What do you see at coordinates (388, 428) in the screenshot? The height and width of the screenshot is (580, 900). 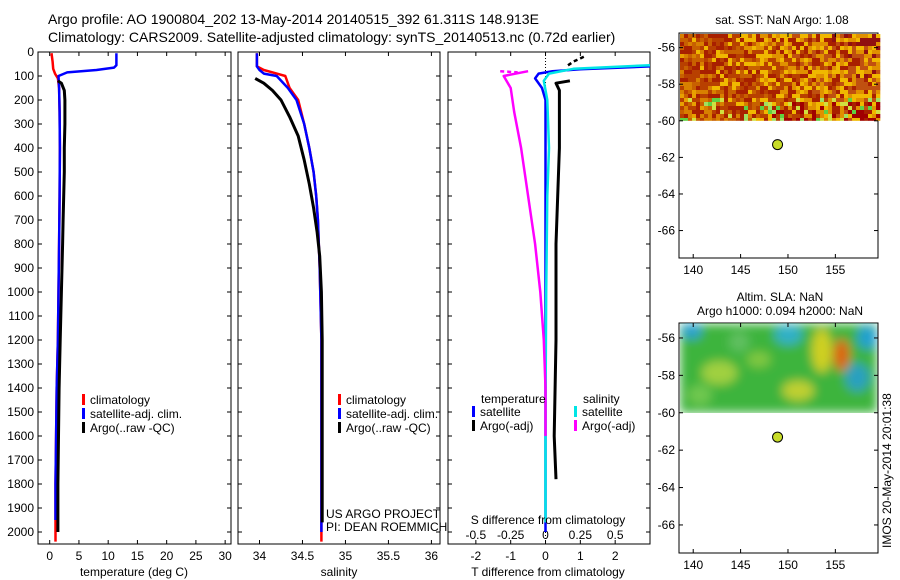 I see `legend-label: Argo(..raw -QC)` at bounding box center [388, 428].